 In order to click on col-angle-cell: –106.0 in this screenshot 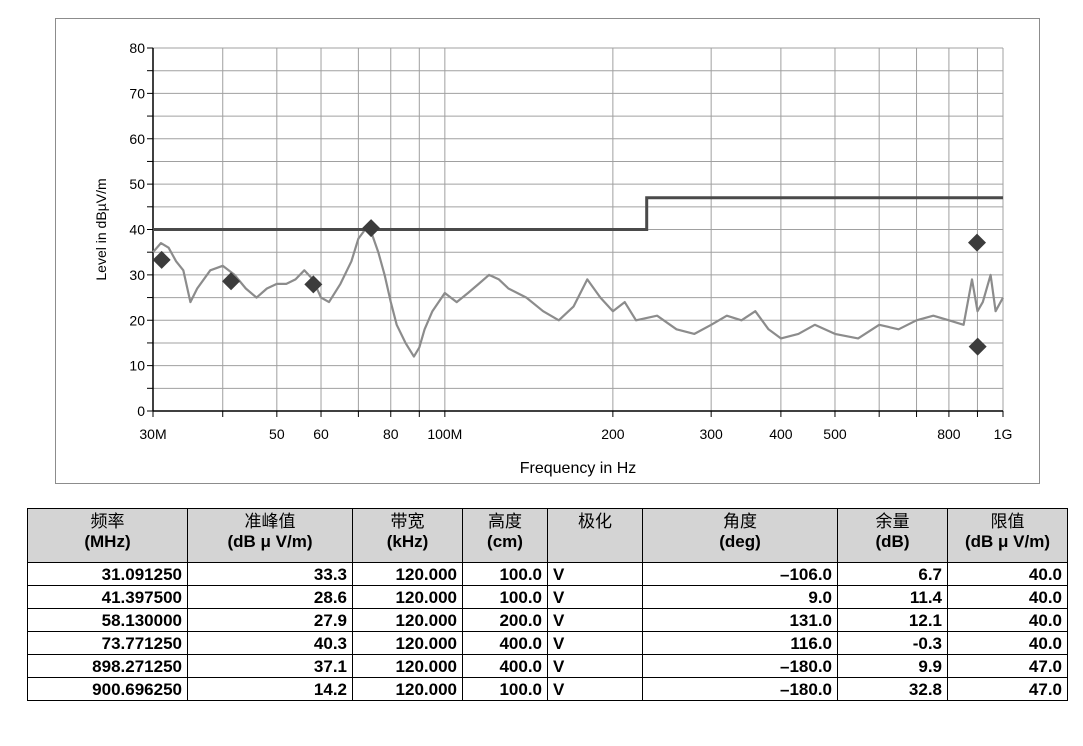, I will do `click(740, 574)`.